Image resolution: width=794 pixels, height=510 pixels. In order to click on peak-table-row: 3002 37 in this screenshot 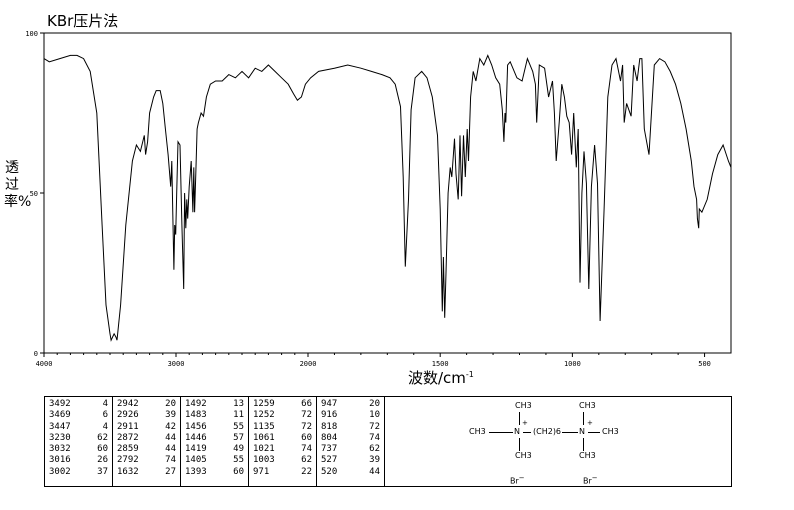, I will do `click(79, 472)`.